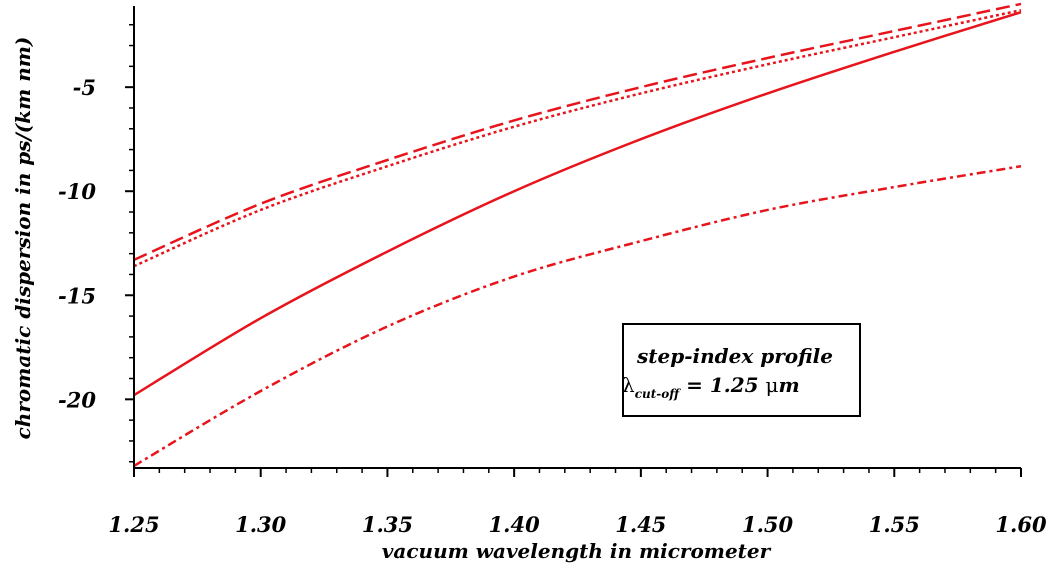 This screenshot has height=570, width=1051. What do you see at coordinates (387, 524) in the screenshot?
I see `x-tick-label: 1.35` at bounding box center [387, 524].